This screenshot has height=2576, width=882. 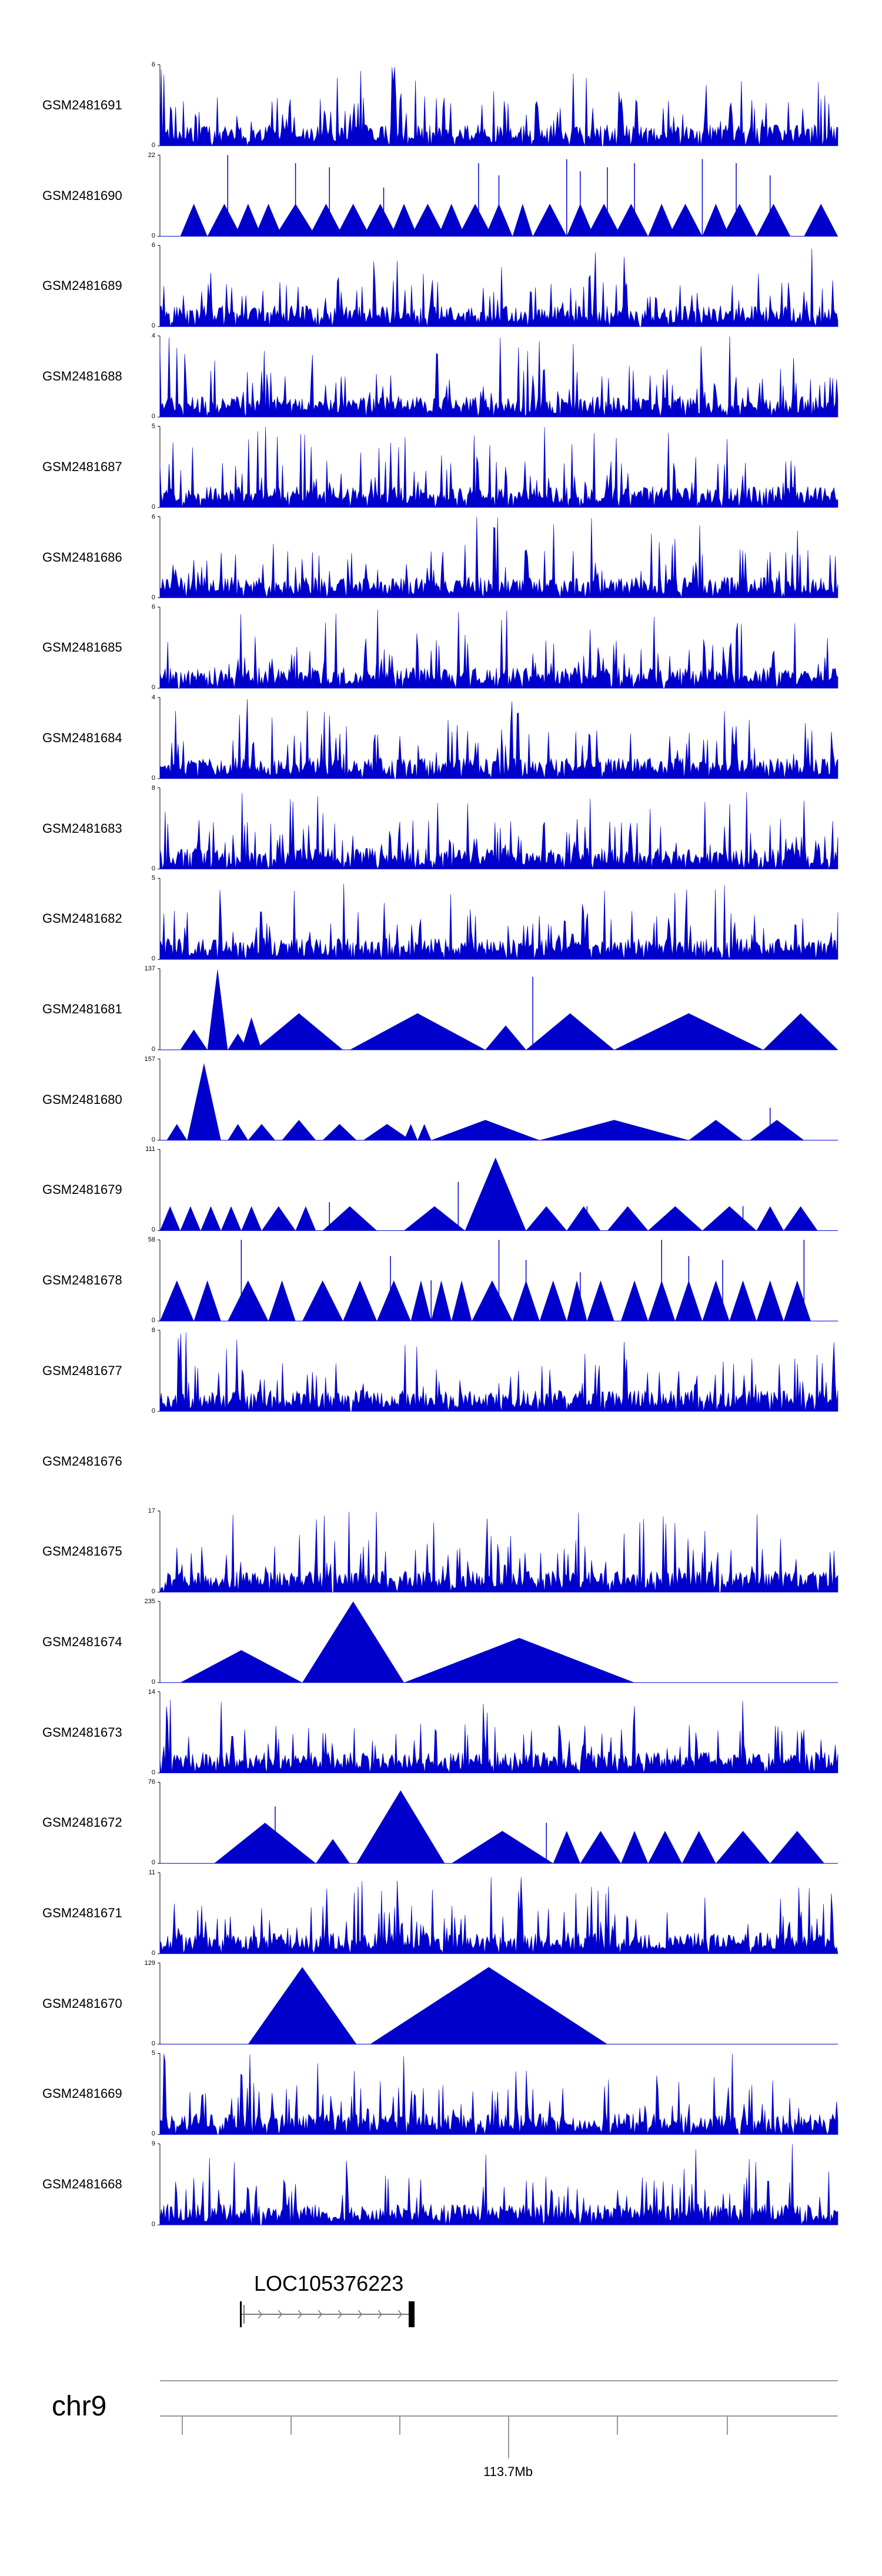 What do you see at coordinates (150, 1149) in the screenshot?
I see `y-max-tick-label: 111` at bounding box center [150, 1149].